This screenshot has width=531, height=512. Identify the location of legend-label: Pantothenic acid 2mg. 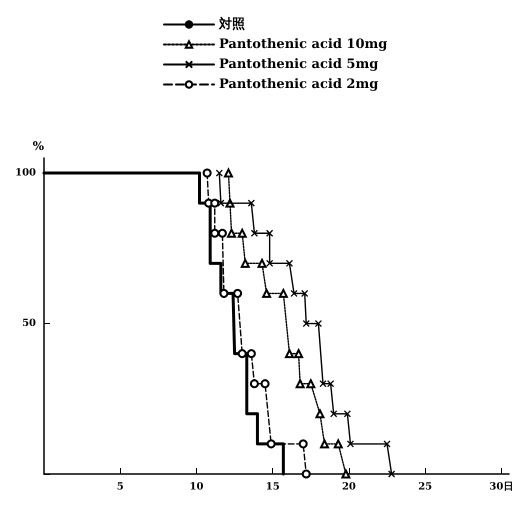
(298, 84).